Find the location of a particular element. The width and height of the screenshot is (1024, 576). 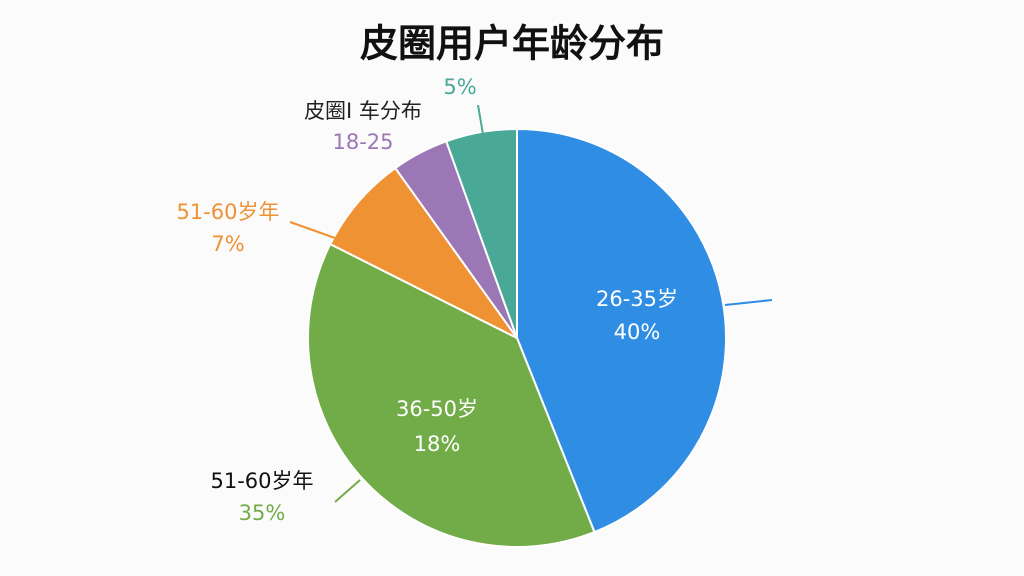

value-label: 35% is located at coordinates (262, 513).